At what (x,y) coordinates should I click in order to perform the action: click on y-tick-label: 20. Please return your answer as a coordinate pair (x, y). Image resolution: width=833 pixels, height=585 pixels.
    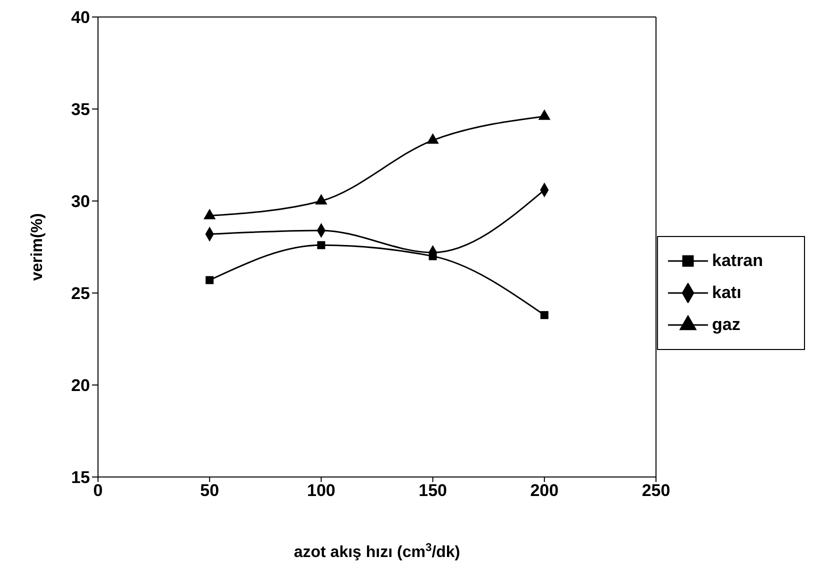
    Looking at the image, I should click on (80, 386).